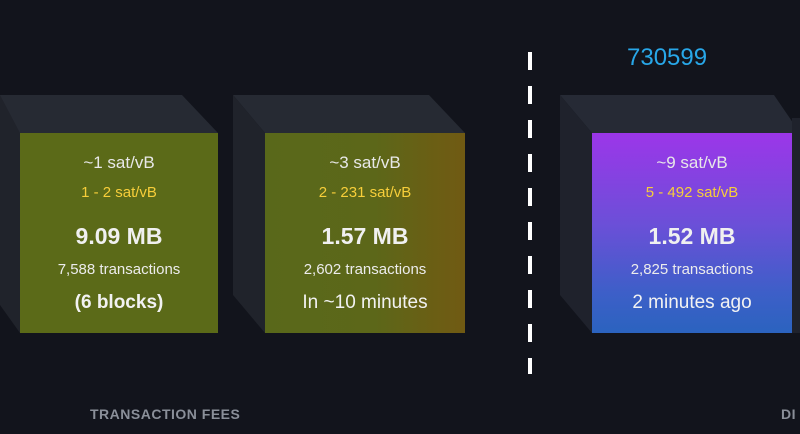  Describe the element at coordinates (365, 269) in the screenshot. I see `transaction-count: 2,602 transactions` at that location.